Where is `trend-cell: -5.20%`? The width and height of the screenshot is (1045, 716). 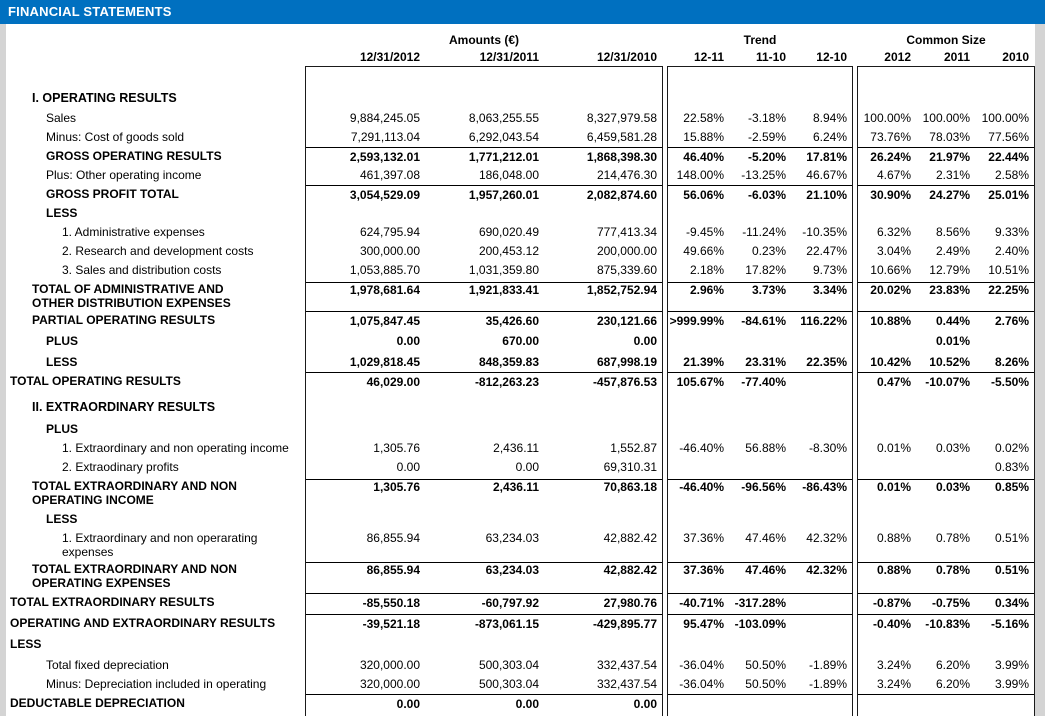
trend-cell: -5.20% is located at coordinates (760, 157).